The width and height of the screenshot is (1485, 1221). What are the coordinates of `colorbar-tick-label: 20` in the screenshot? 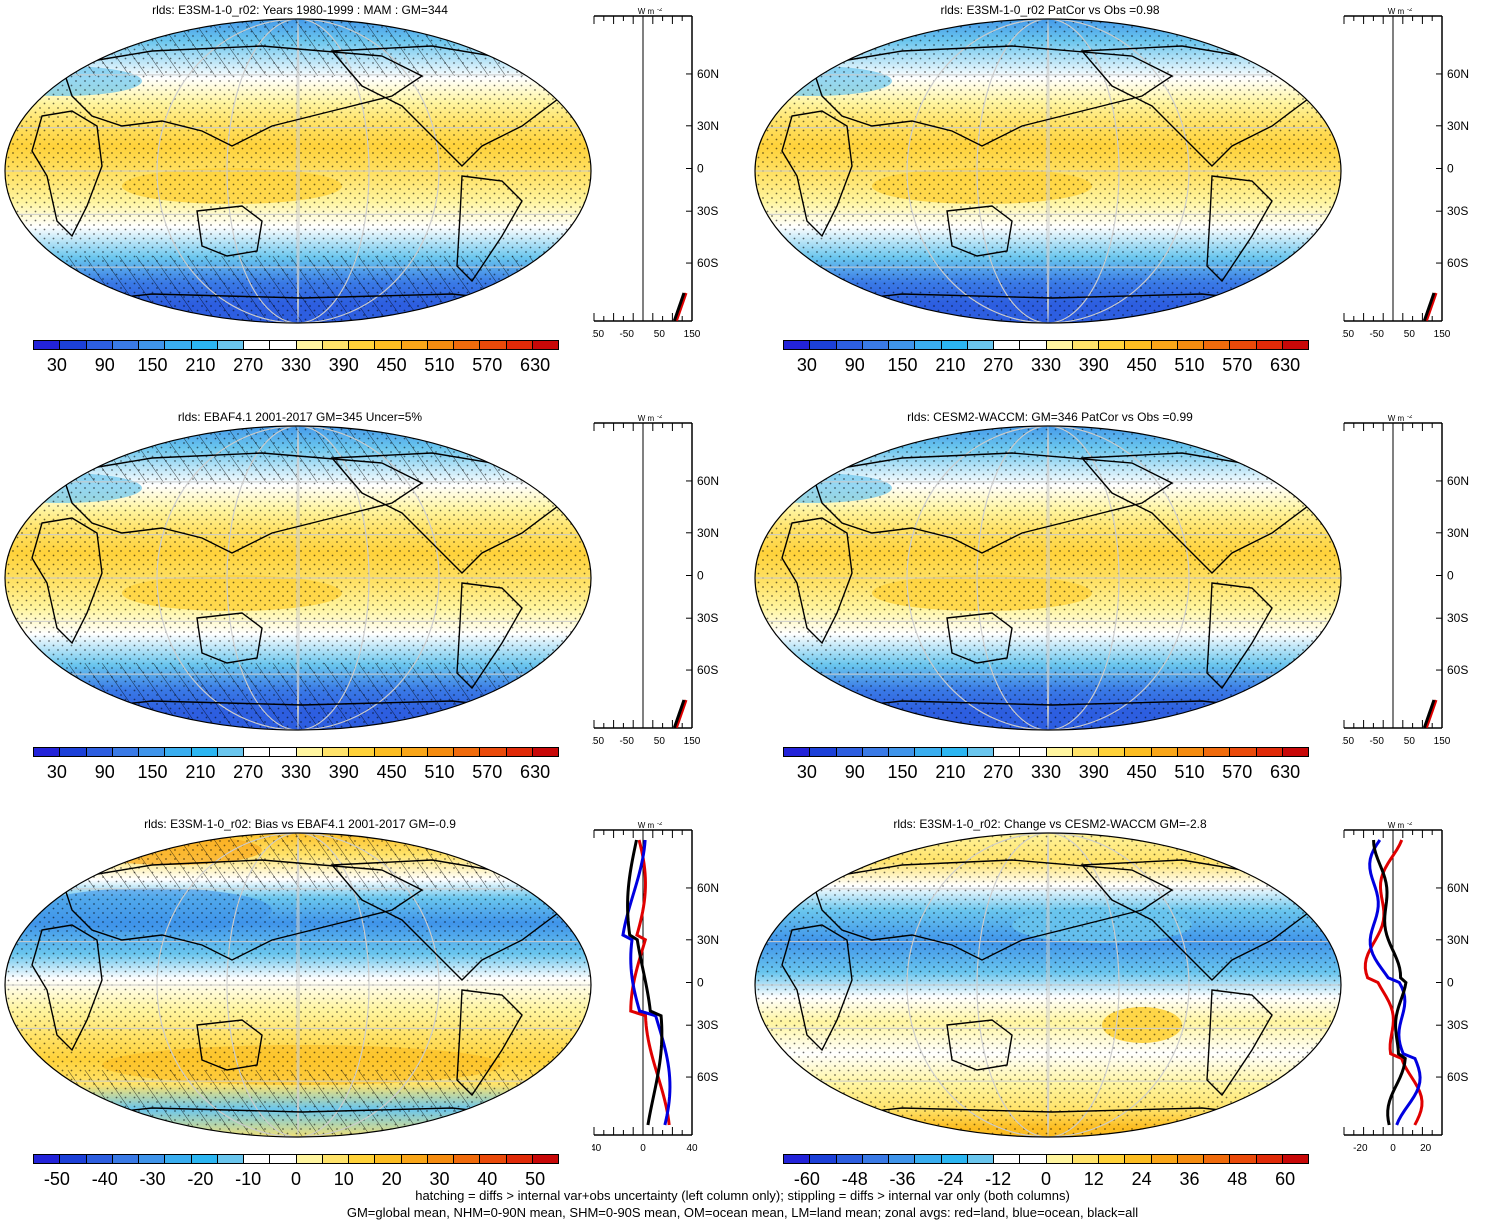 It's located at (391, 1179).